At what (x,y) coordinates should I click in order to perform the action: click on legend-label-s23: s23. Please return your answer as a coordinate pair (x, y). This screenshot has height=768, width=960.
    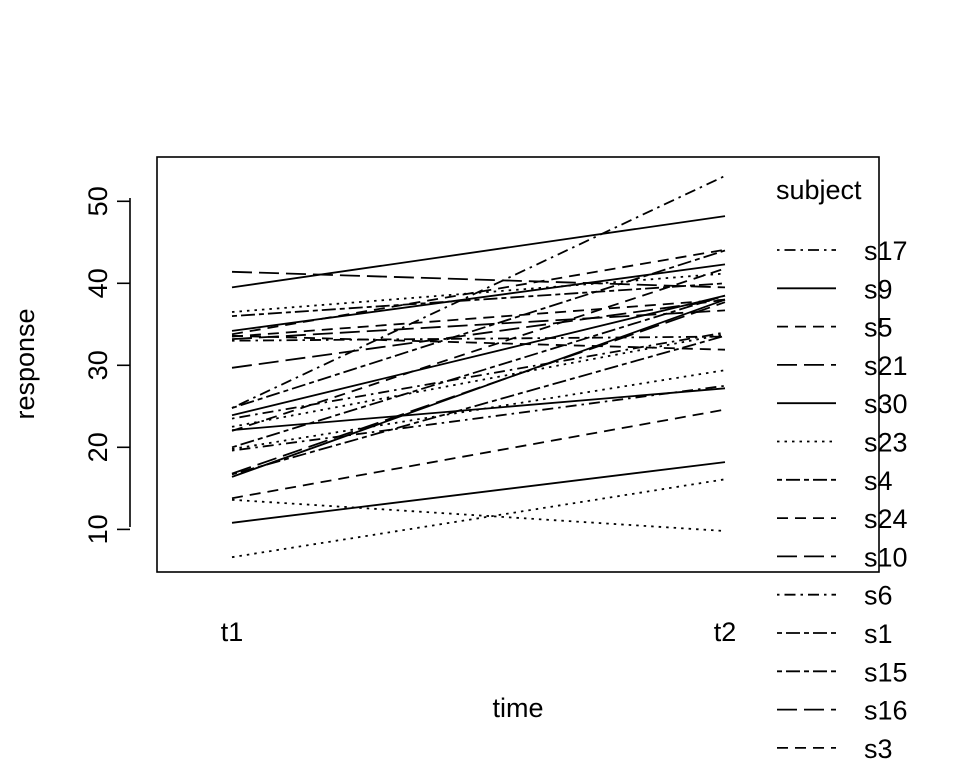
    Looking at the image, I should click on (886, 443).